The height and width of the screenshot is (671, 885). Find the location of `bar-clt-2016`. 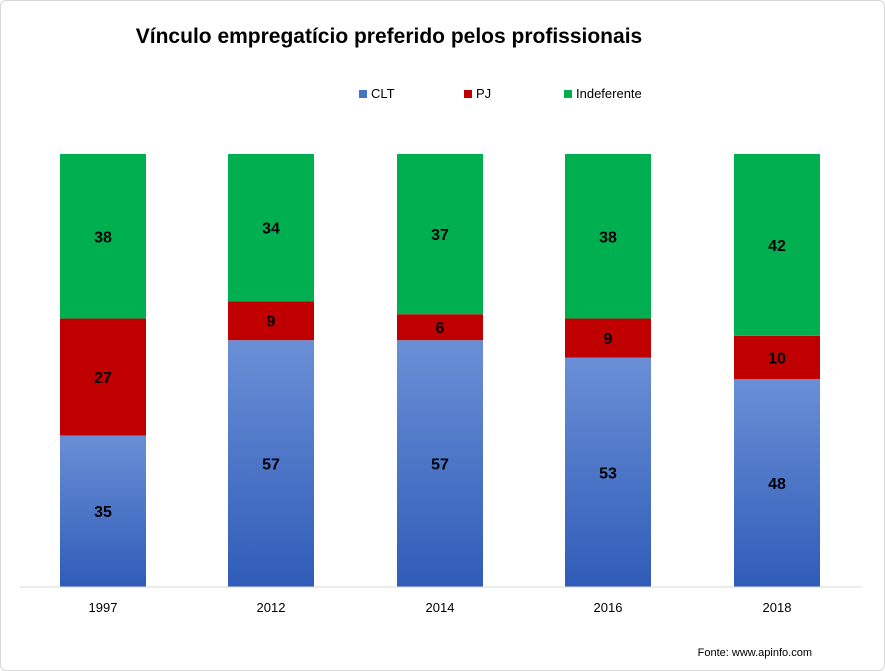

bar-clt-2016 is located at coordinates (608, 472).